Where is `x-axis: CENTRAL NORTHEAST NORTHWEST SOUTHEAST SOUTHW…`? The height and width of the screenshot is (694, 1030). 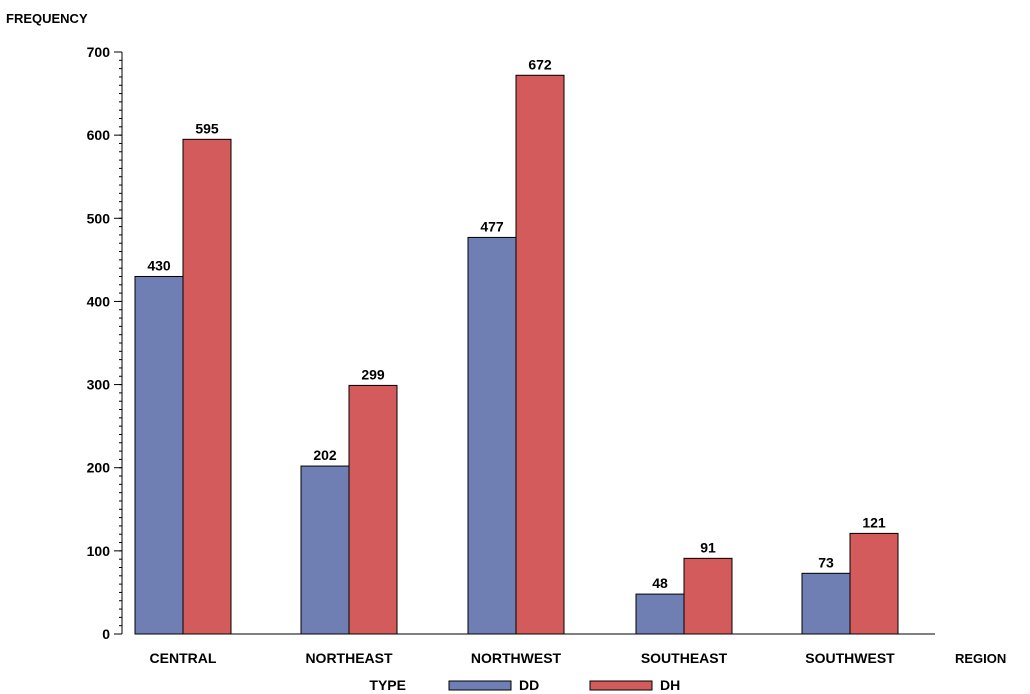 x-axis: CENTRAL NORTHEAST NORTHWEST SOUTHEAST SOUTHW… is located at coordinates (535, 649).